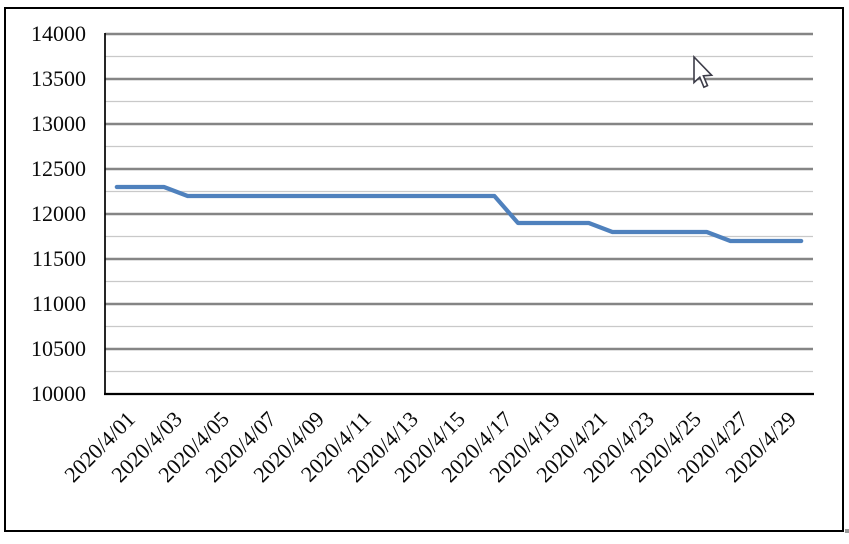  Describe the element at coordinates (58, 78) in the screenshot. I see `y-tick-label: 13500` at that location.